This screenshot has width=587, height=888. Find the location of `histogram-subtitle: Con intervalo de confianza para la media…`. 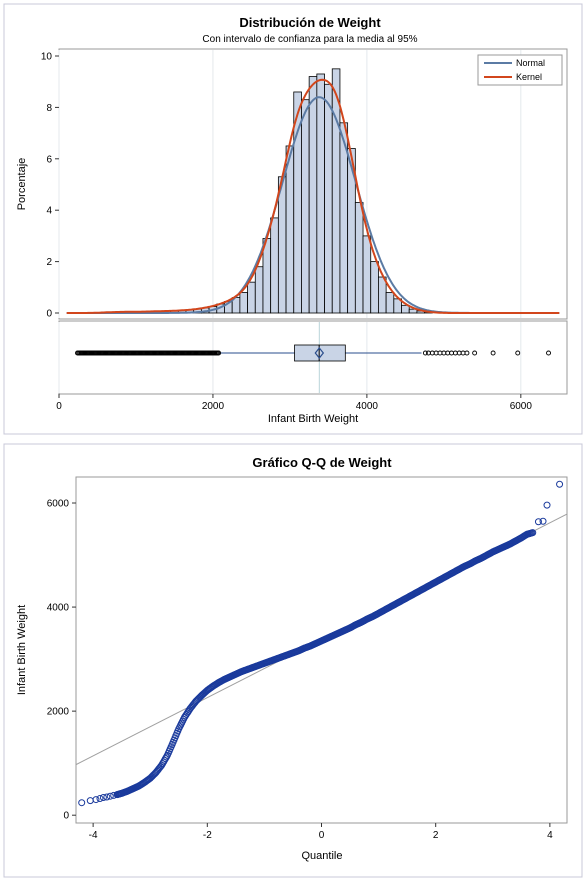

histogram-subtitle: Con intervalo de confianza para la media… is located at coordinates (309, 39).